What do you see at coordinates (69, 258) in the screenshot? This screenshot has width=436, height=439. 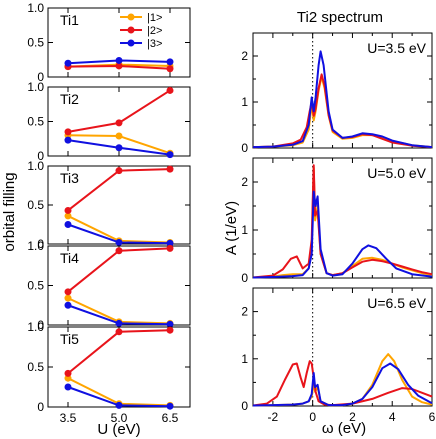 I see `panel-label: Ti4` at bounding box center [69, 258].